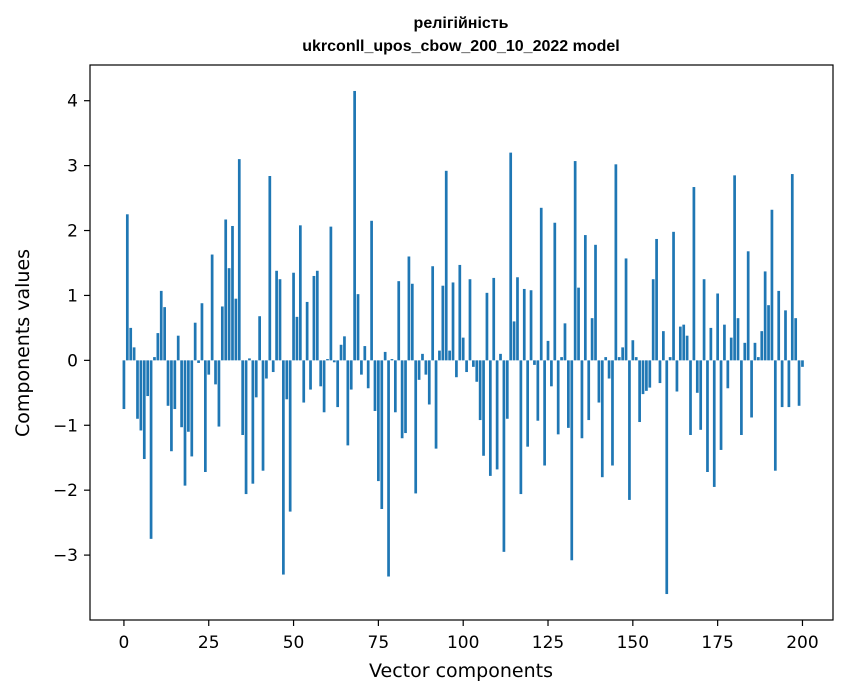  I want to click on y-tick-label: 0, so click(72, 361).